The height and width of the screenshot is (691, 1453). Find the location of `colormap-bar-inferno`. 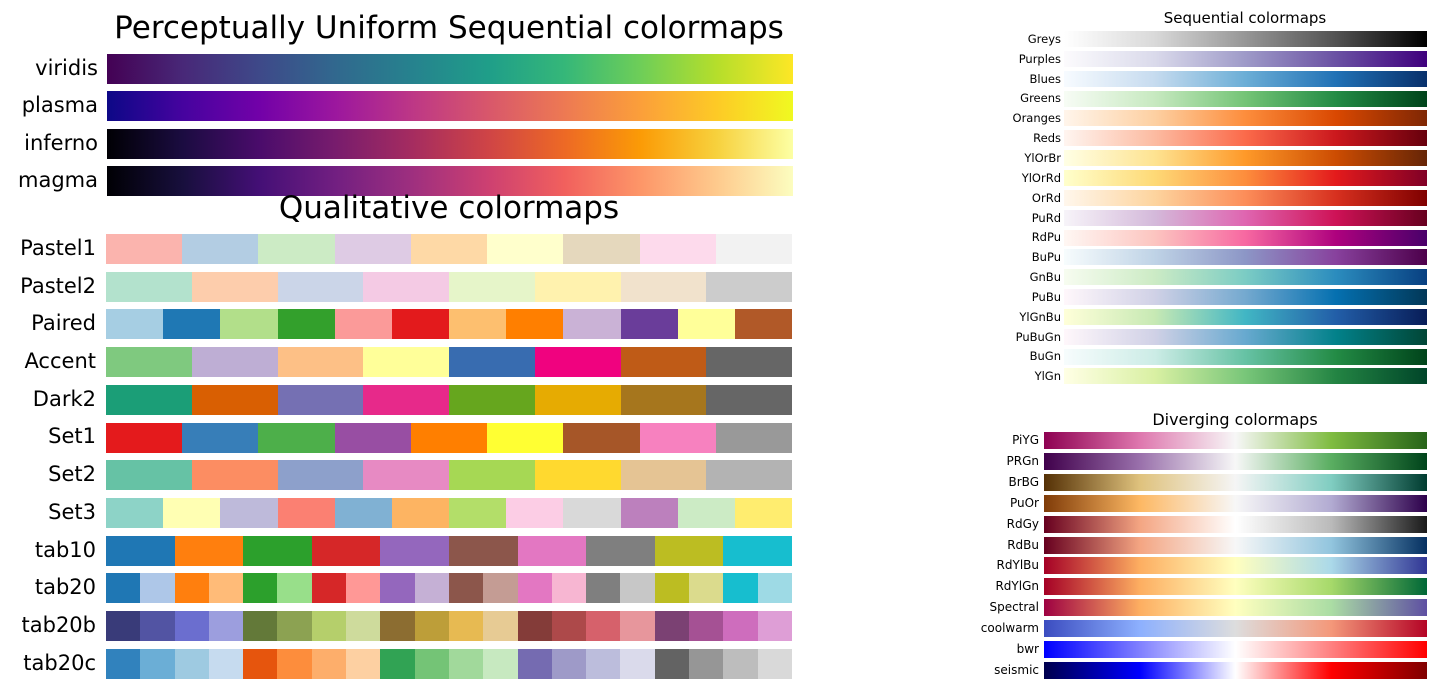

colormap-bar-inferno is located at coordinates (450, 143).